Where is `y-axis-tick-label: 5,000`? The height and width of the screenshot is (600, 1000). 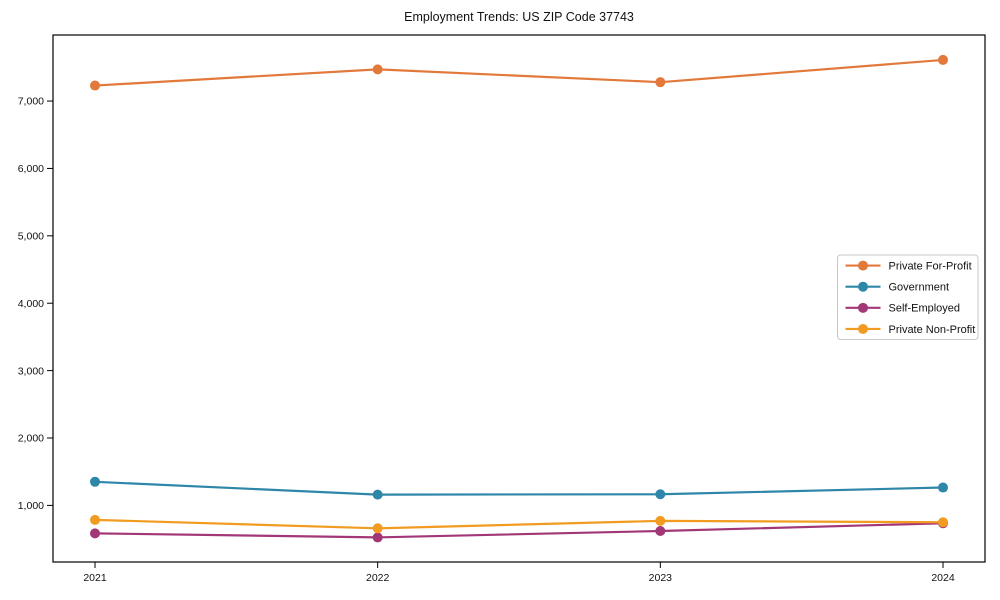
y-axis-tick-label: 5,000 is located at coordinates (31, 237).